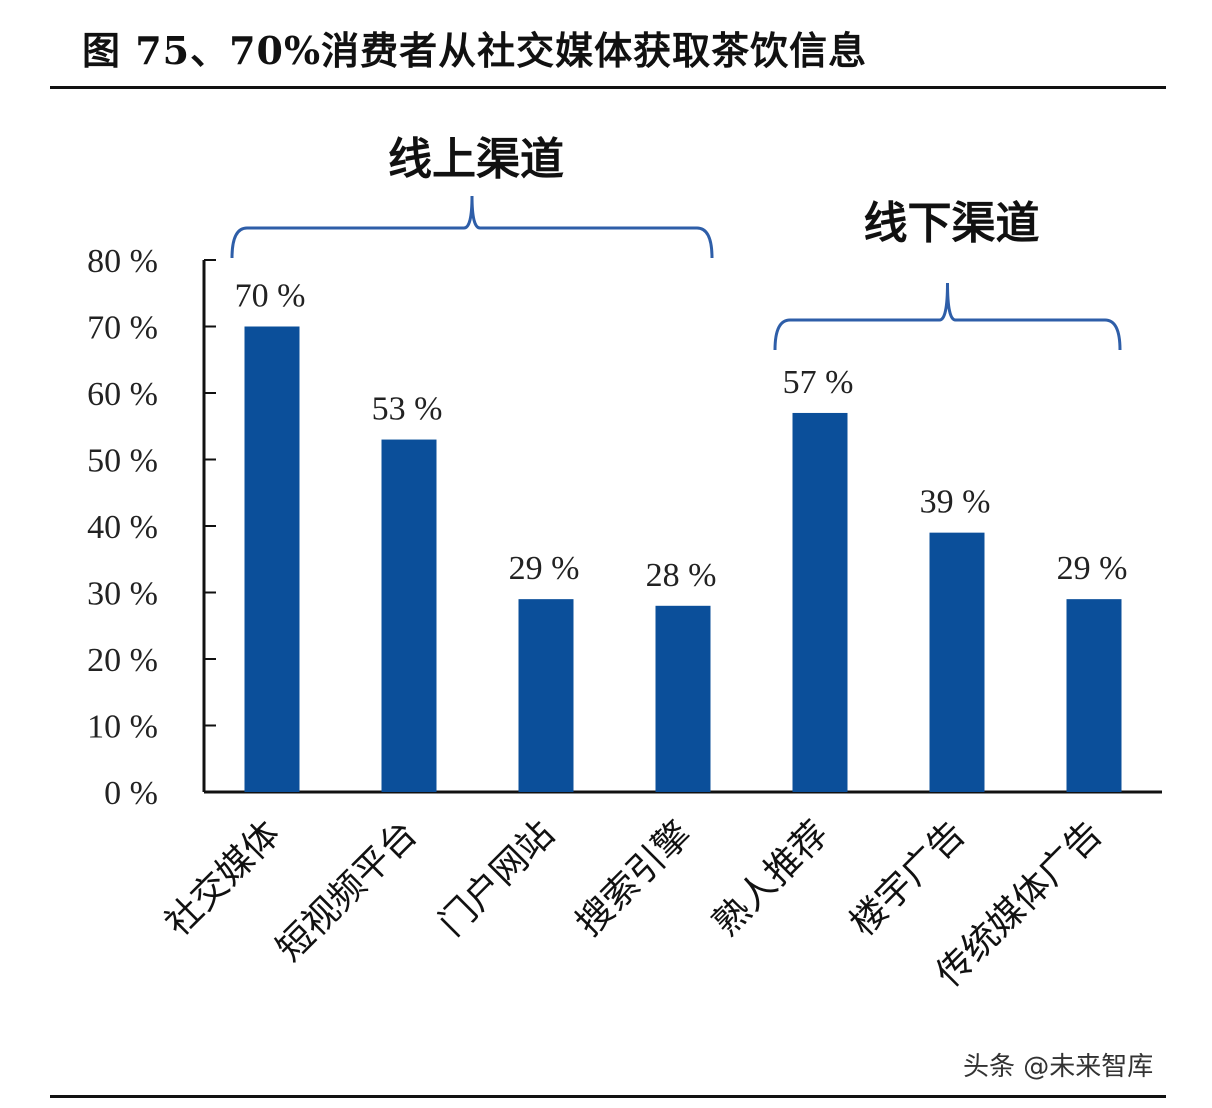  I want to click on y-tick-label: 0 %, so click(131, 793).